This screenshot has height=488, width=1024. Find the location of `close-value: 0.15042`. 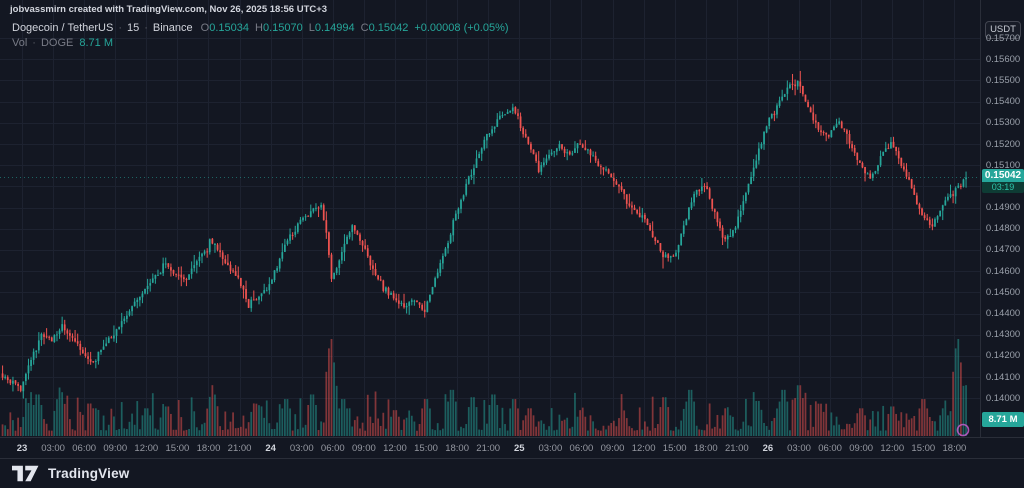

close-value: 0.15042 is located at coordinates (388, 28).